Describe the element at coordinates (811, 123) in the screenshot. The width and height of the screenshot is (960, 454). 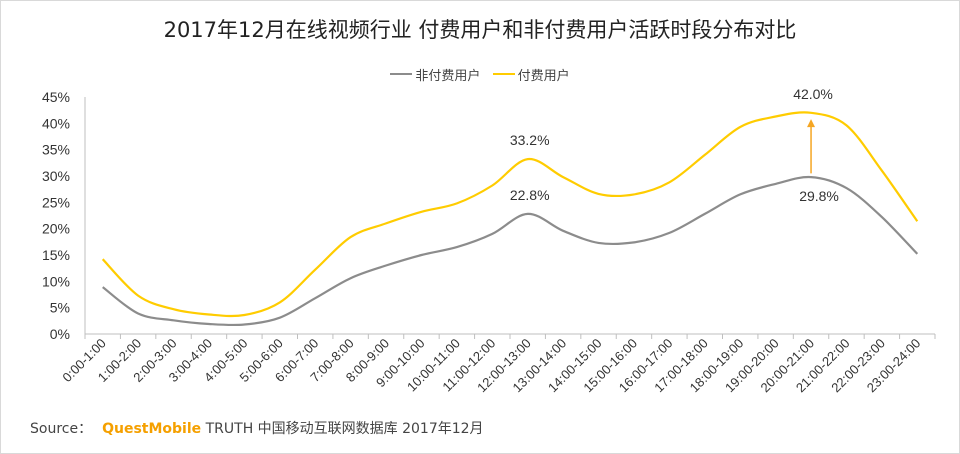
I see `arrow-head` at that location.